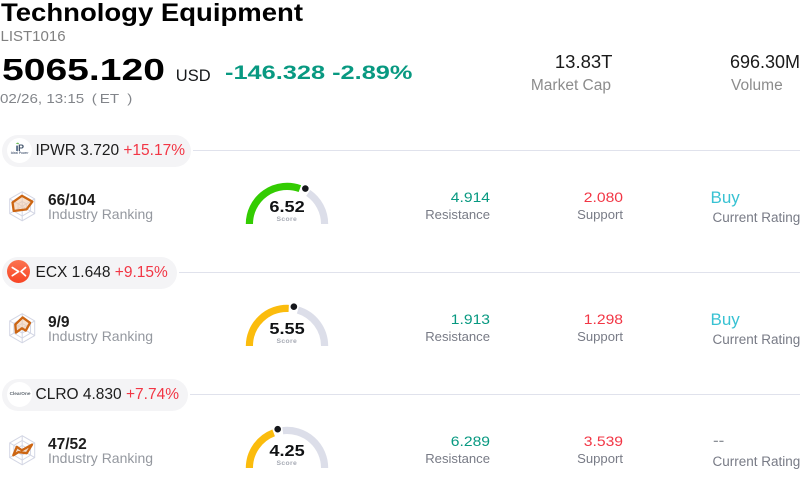 The width and height of the screenshot is (800, 488). Describe the element at coordinates (20, 393) in the screenshot. I see `svg-text: ClearOne` at that location.